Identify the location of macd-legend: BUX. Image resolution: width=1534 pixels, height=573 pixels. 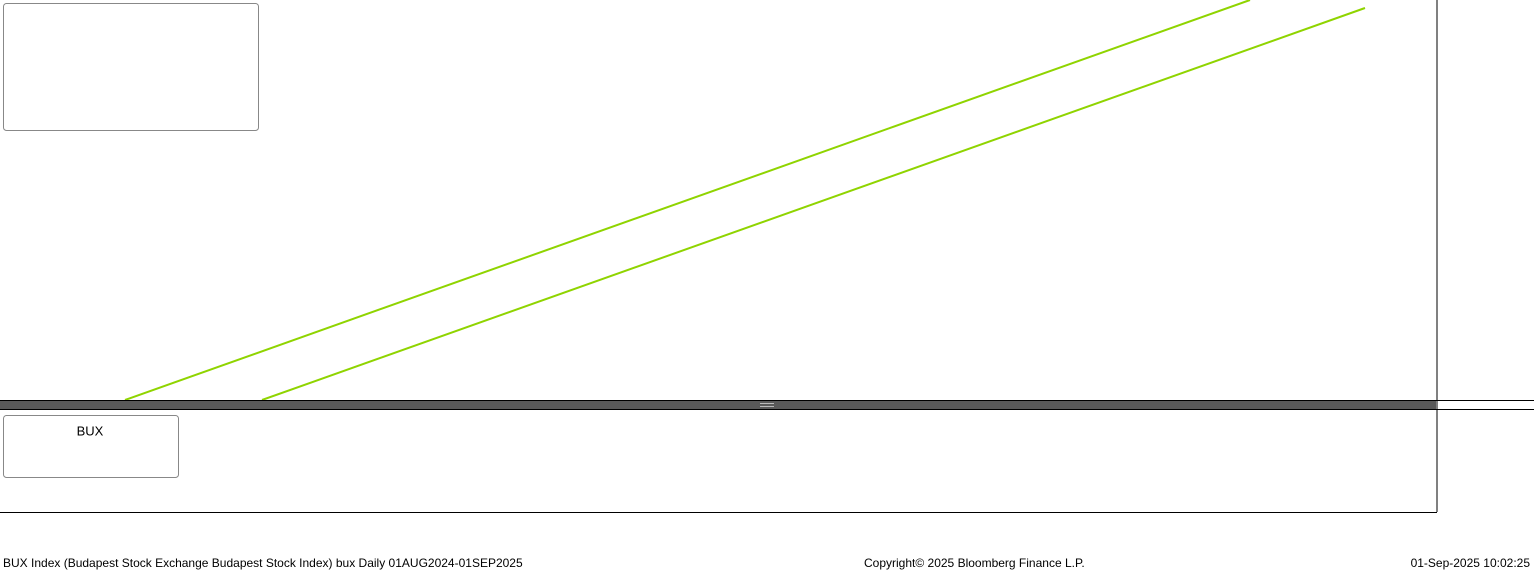
(91, 446).